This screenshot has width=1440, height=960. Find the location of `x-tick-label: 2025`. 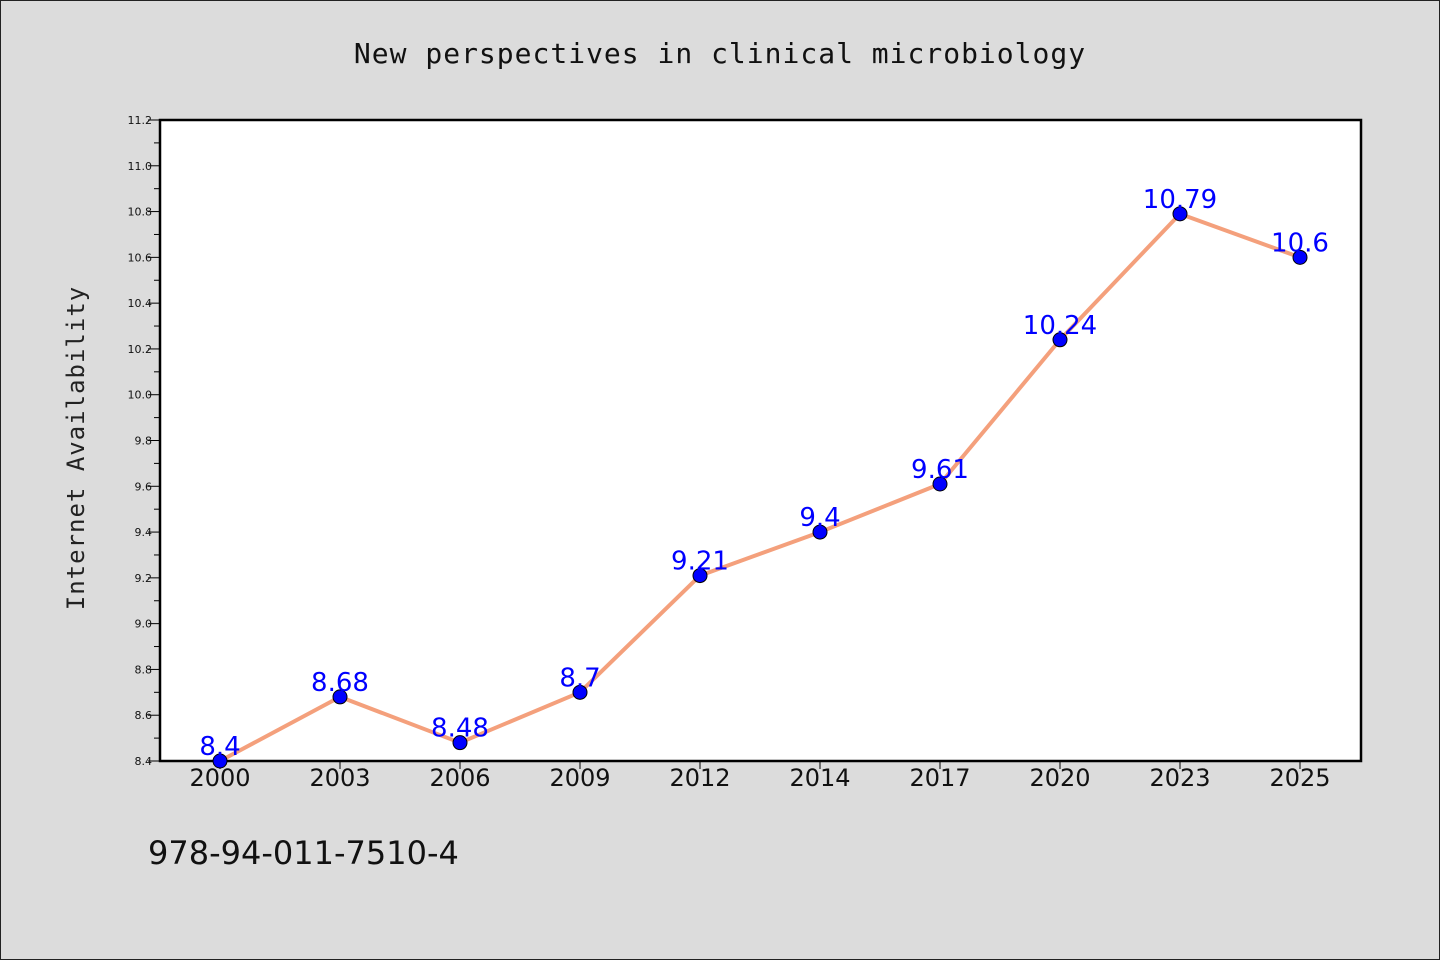

x-tick-label: 2025 is located at coordinates (1299, 778).